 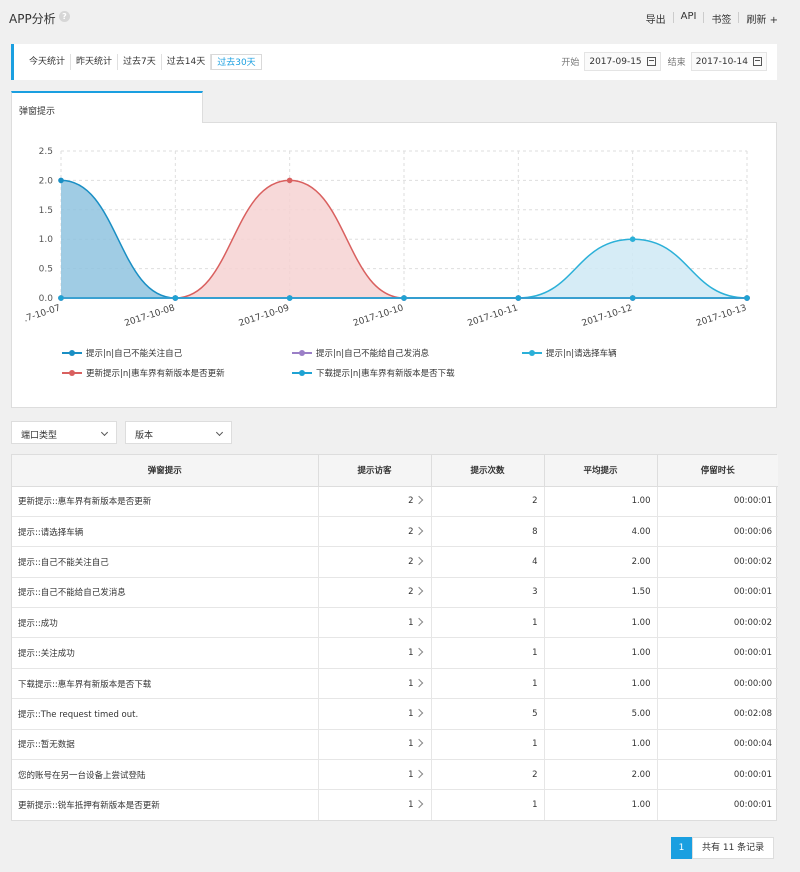 What do you see at coordinates (360, 353) in the screenshot?
I see `legend-item: 提示|n|自己不能给自己发消息` at bounding box center [360, 353].